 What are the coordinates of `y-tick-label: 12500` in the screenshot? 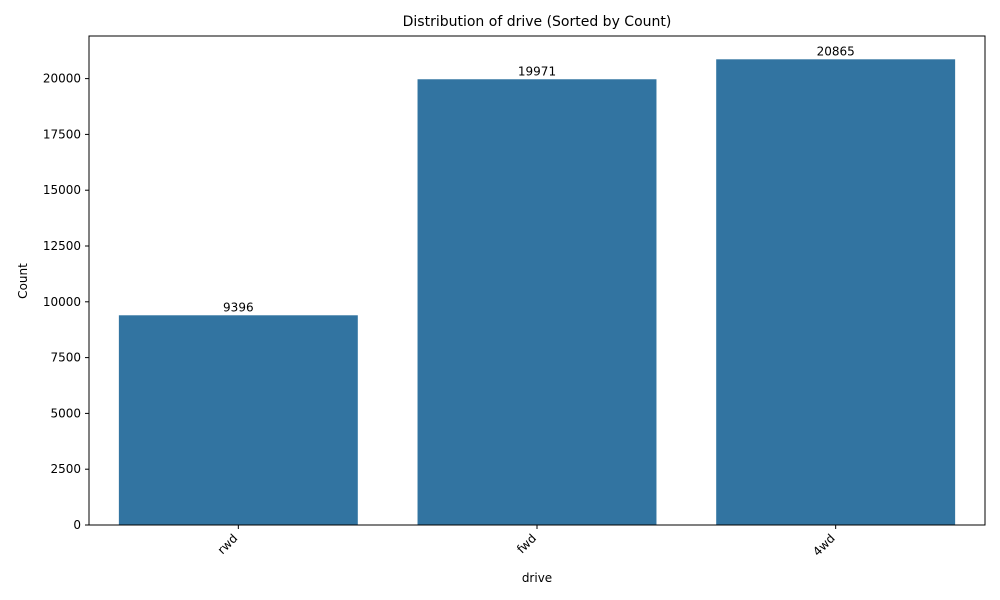 It's located at (62, 246).